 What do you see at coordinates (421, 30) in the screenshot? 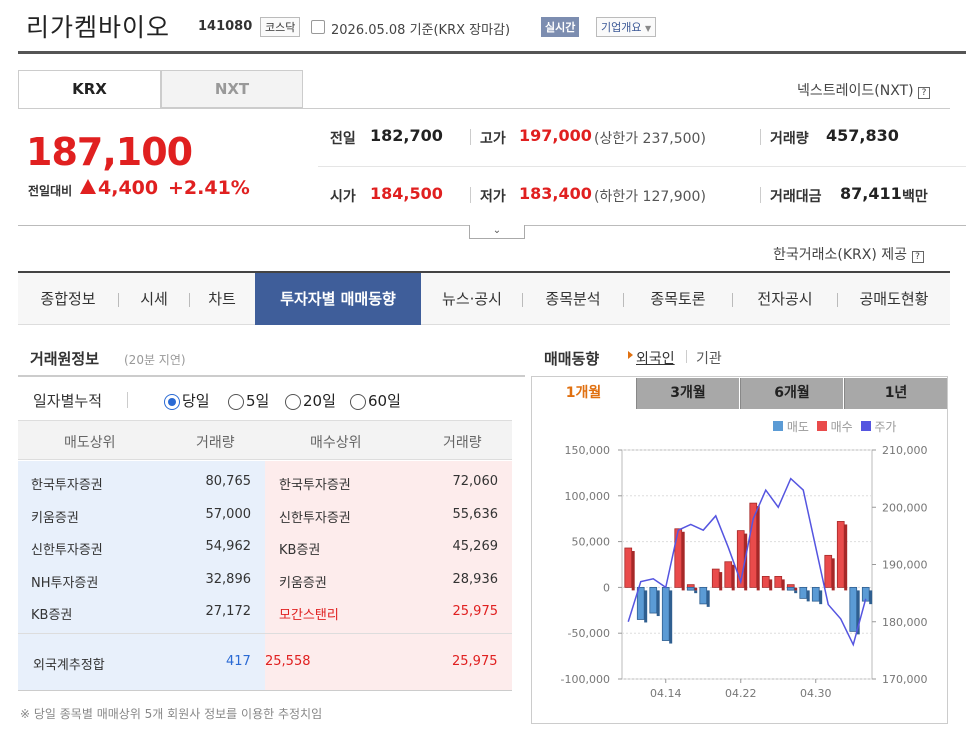
I see `date-text: 2026.05.08 기준(KRX 장마감)` at bounding box center [421, 30].